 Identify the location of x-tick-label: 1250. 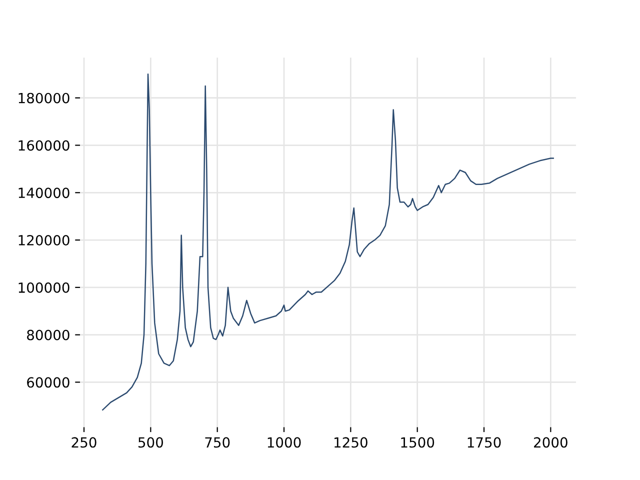
(351, 442).